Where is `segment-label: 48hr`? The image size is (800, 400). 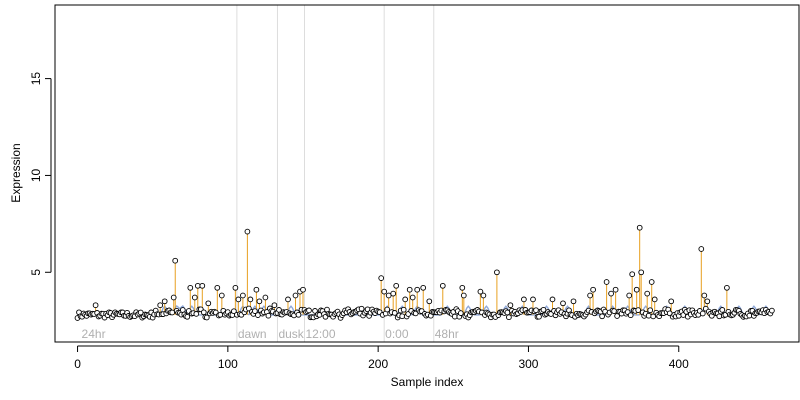
segment-label: 48hr is located at coordinates (447, 334).